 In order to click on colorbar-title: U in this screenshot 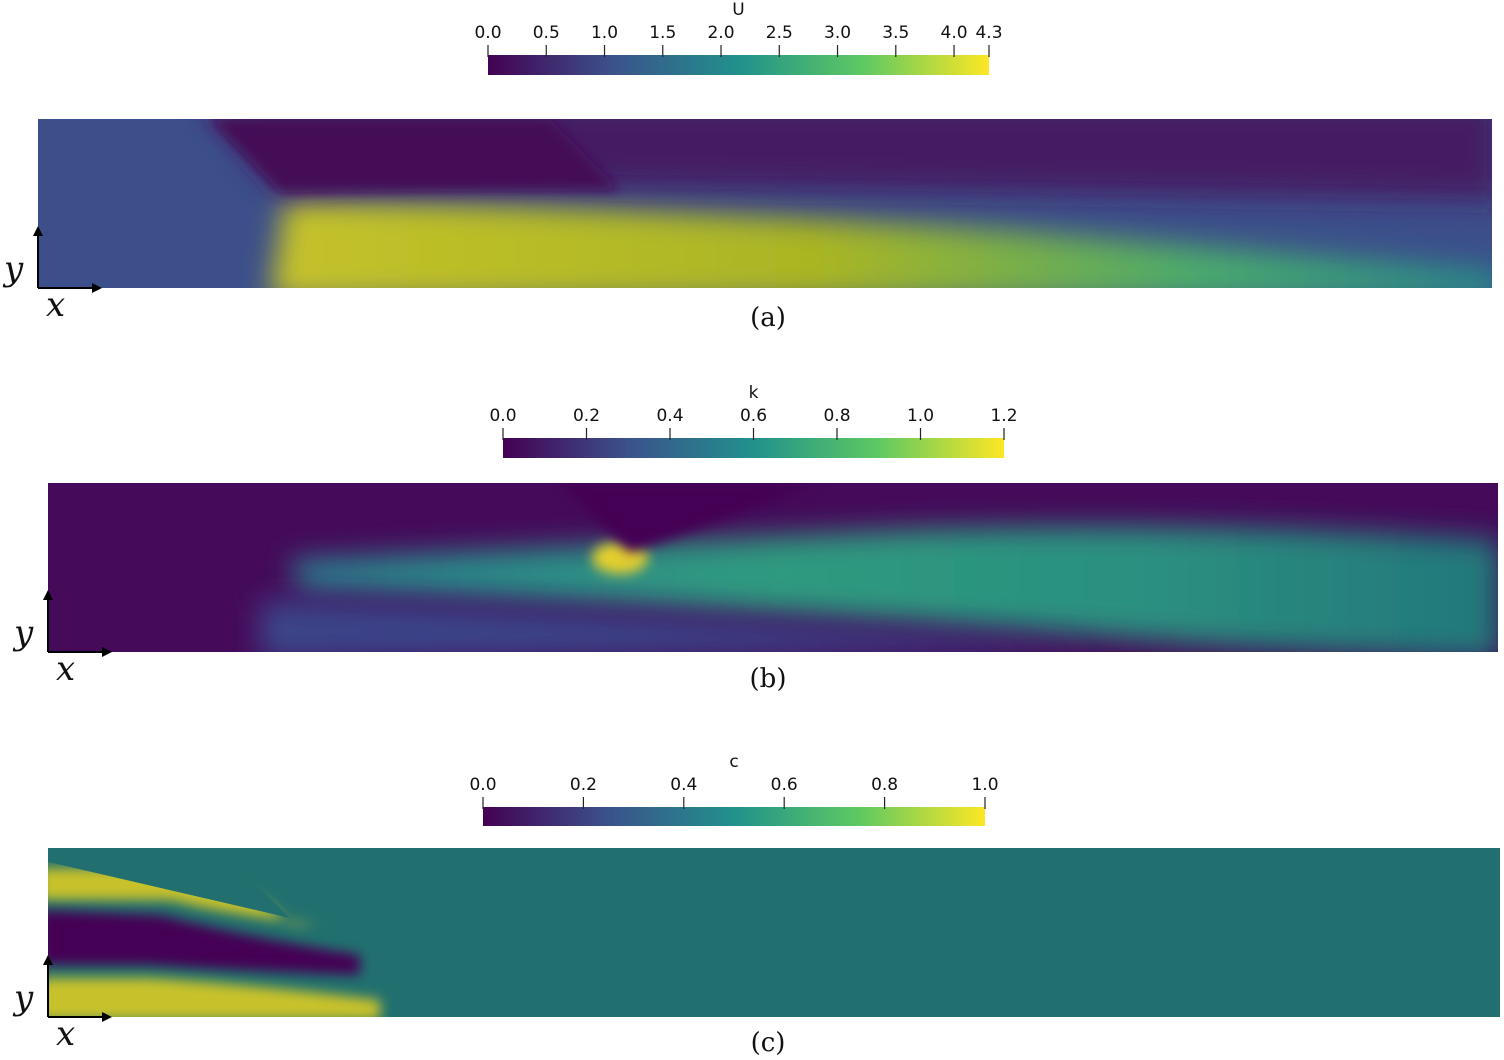, I will do `click(738, 10)`.